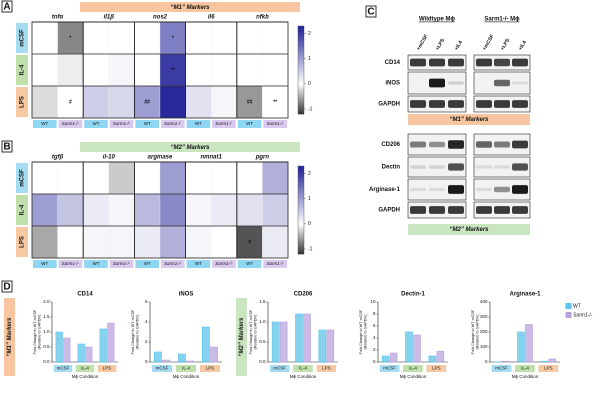 This screenshot has height=400, width=600. Describe the element at coordinates (109, 18) in the screenshot. I see `gene-label: il1β` at that location.